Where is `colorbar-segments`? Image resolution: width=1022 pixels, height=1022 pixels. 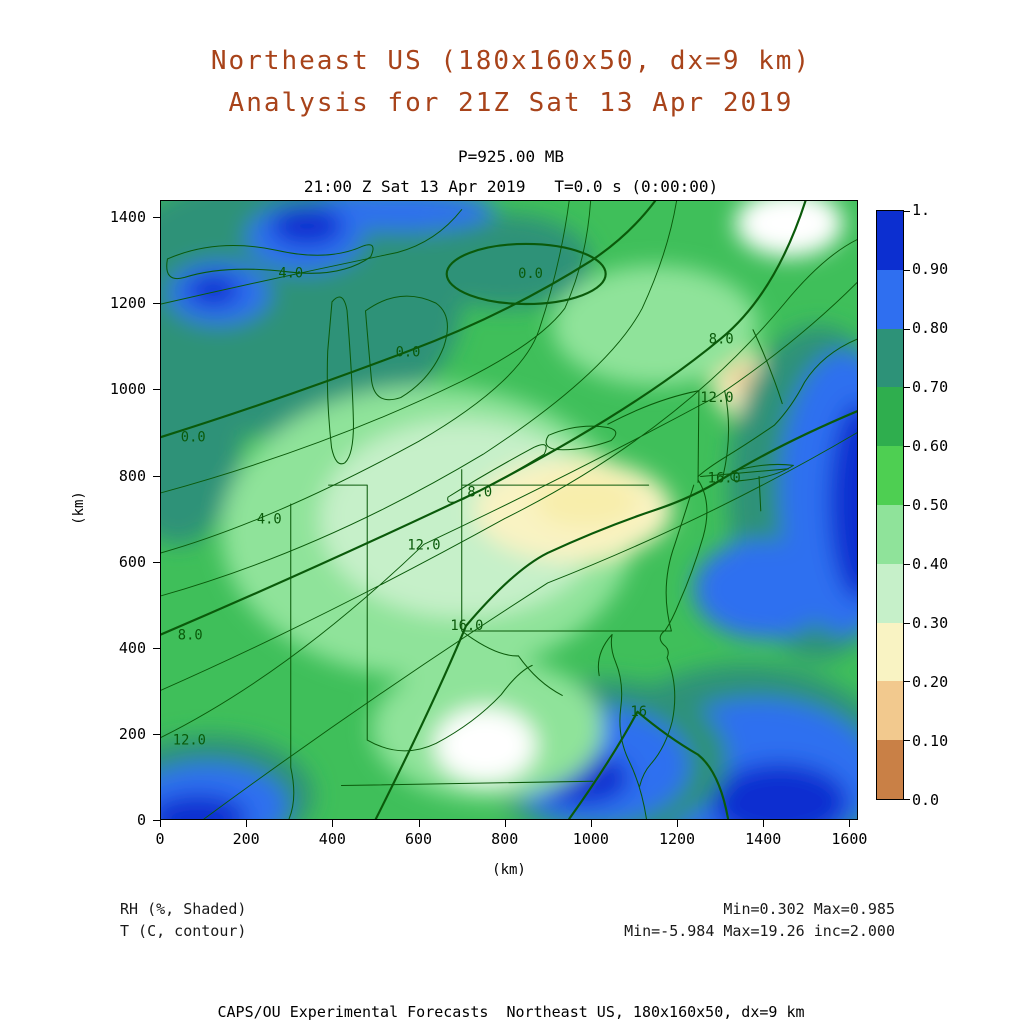
colorbar-segments is located at coordinates (890, 505).